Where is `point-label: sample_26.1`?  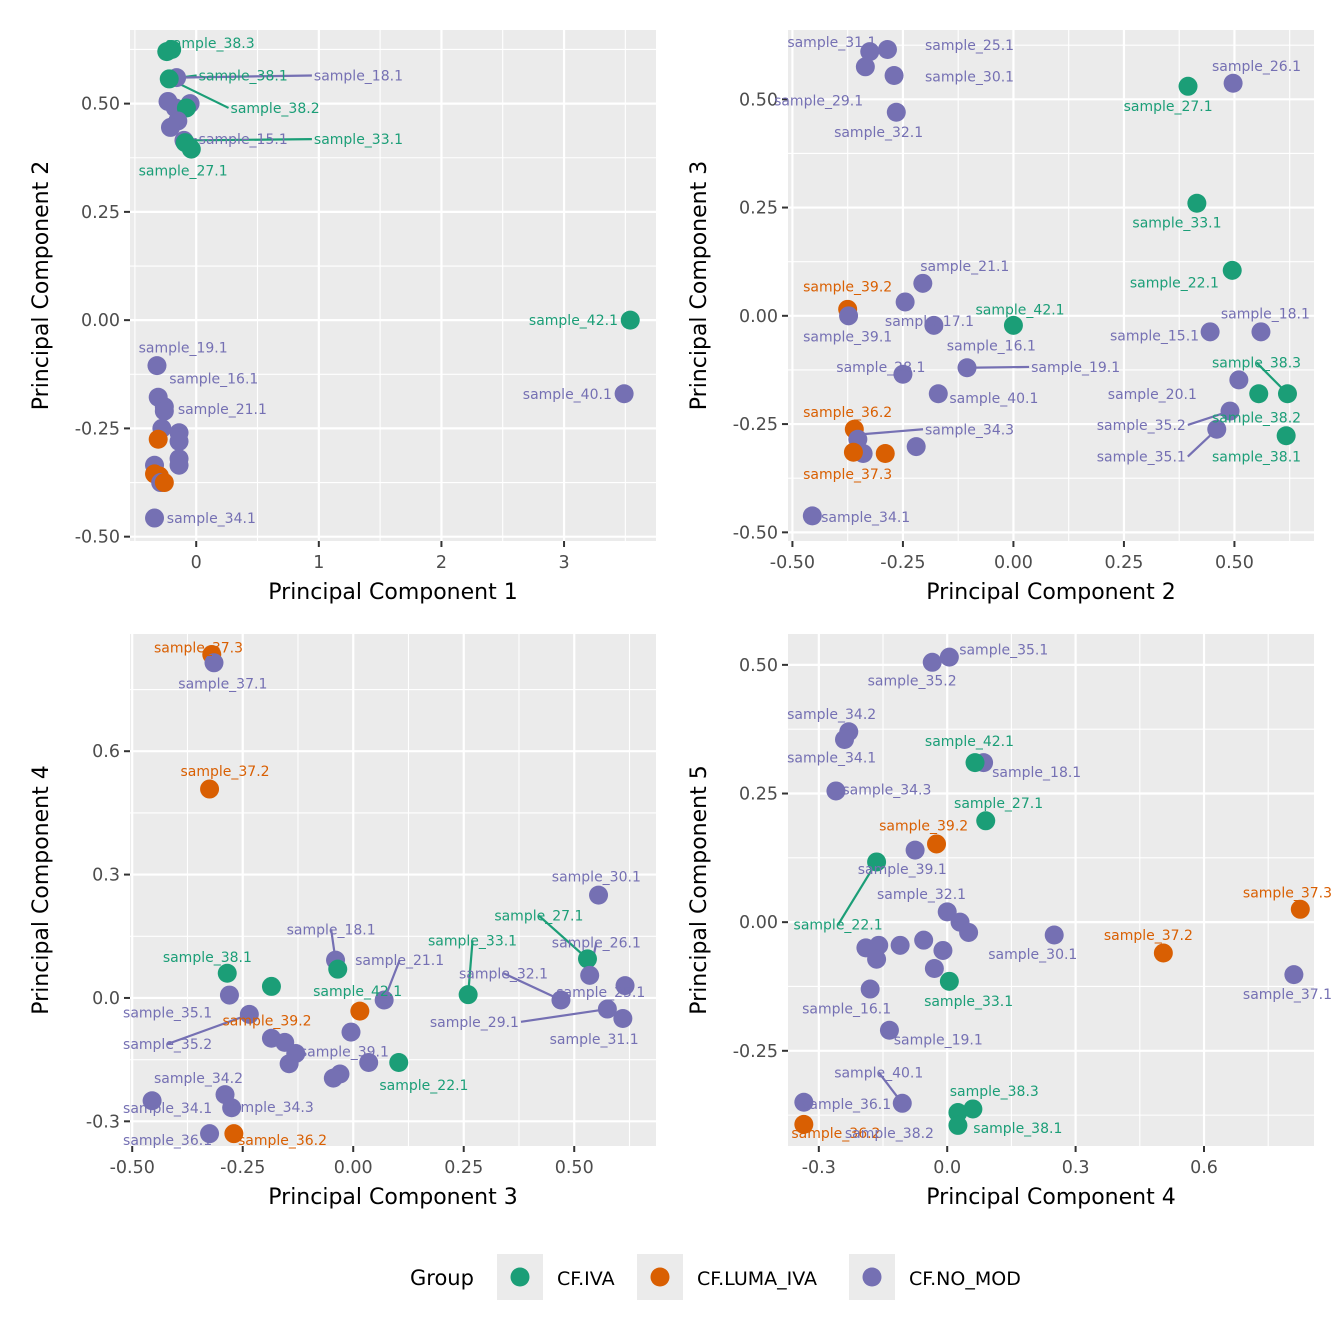
point-label: sample_26.1 is located at coordinates (1256, 67).